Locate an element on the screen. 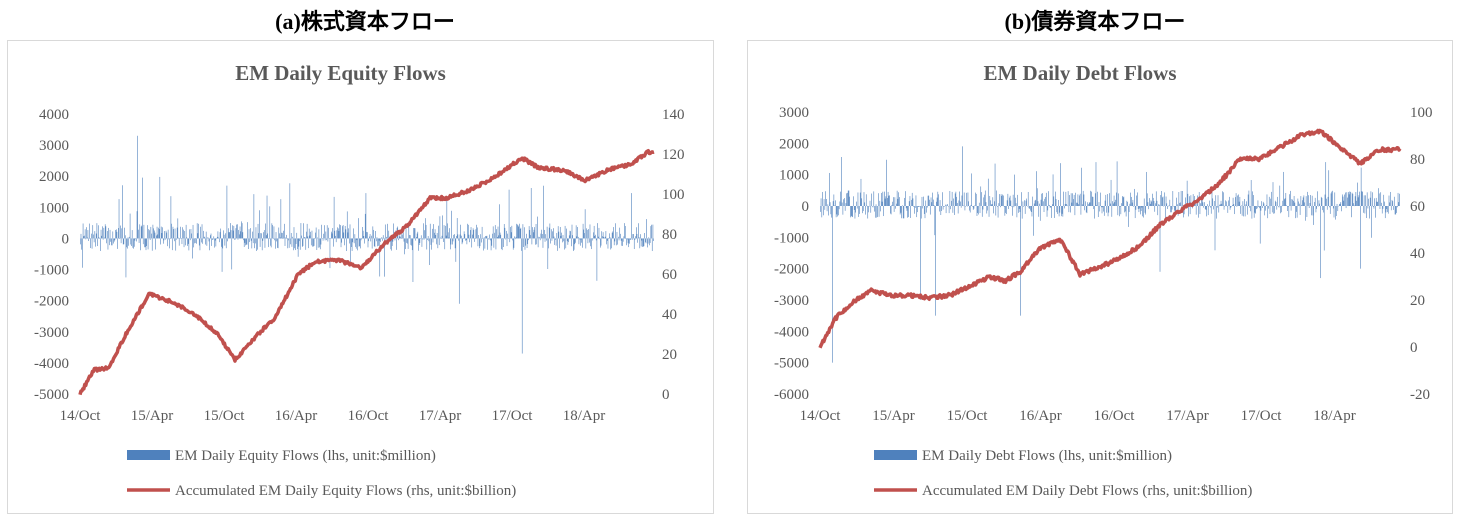  x-tick-label: 15/Apr is located at coordinates (152, 416).